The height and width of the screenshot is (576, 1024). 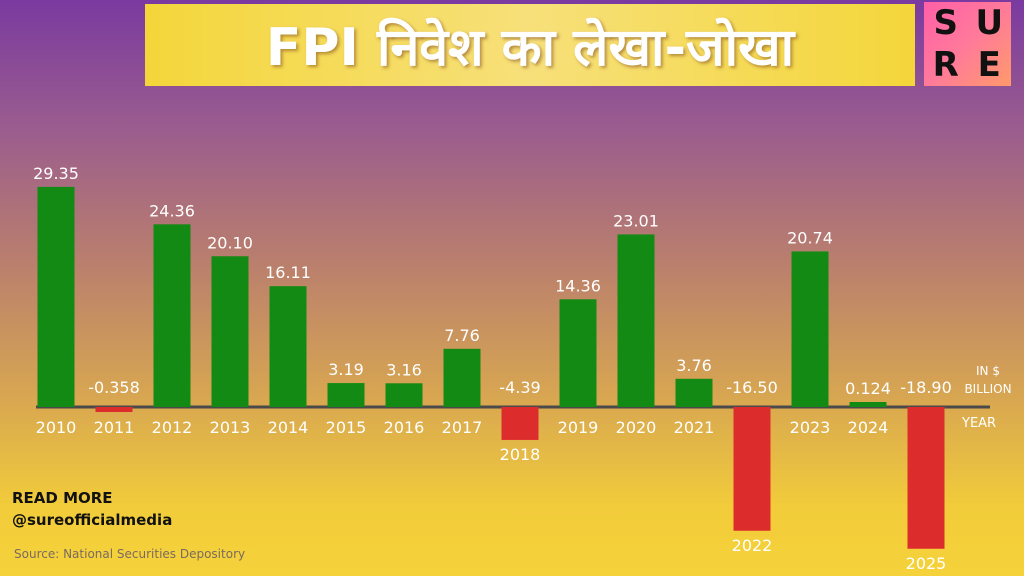 What do you see at coordinates (92, 520) in the screenshot?
I see `social-handle: @sureofficialmedia` at bounding box center [92, 520].